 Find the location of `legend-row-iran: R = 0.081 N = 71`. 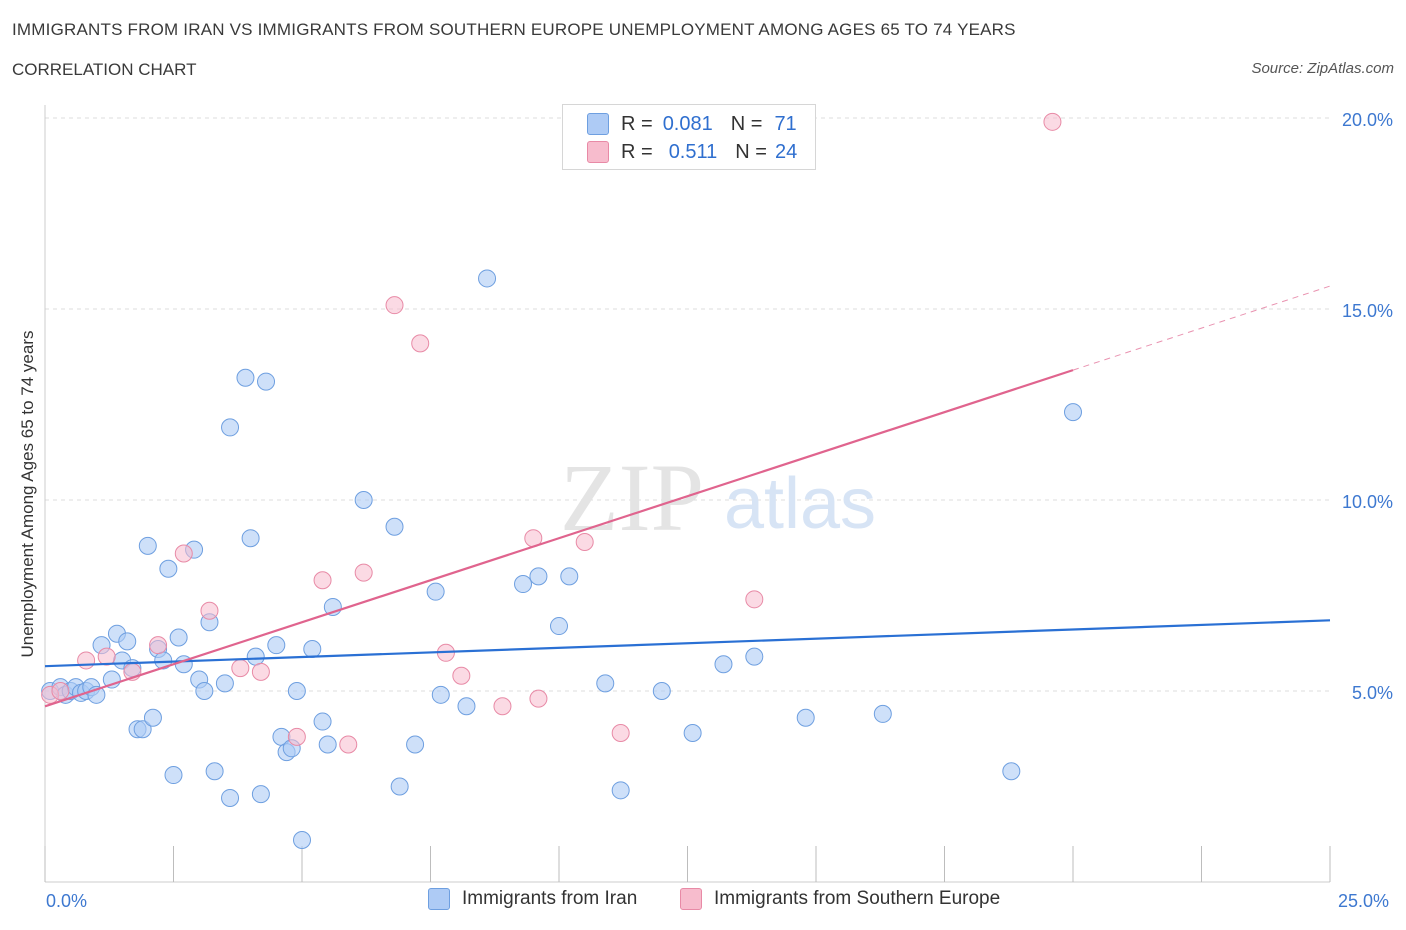

legend-row-iran: R = 0.081 N = 71 is located at coordinates (692, 124).